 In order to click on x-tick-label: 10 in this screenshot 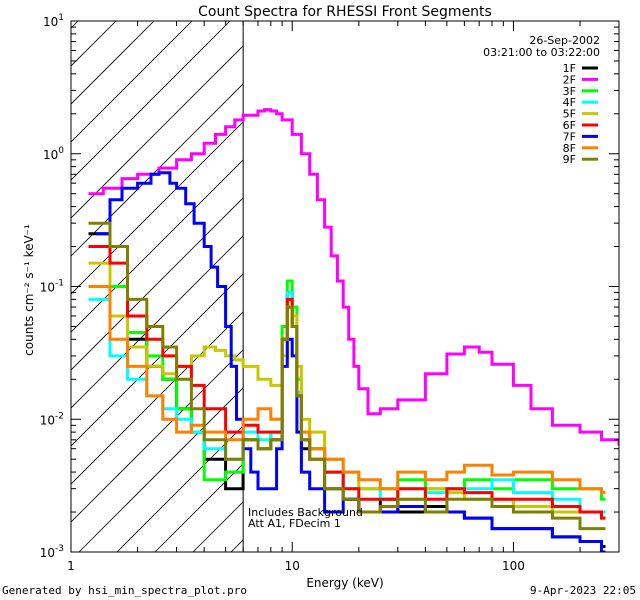, I will do `click(292, 566)`.